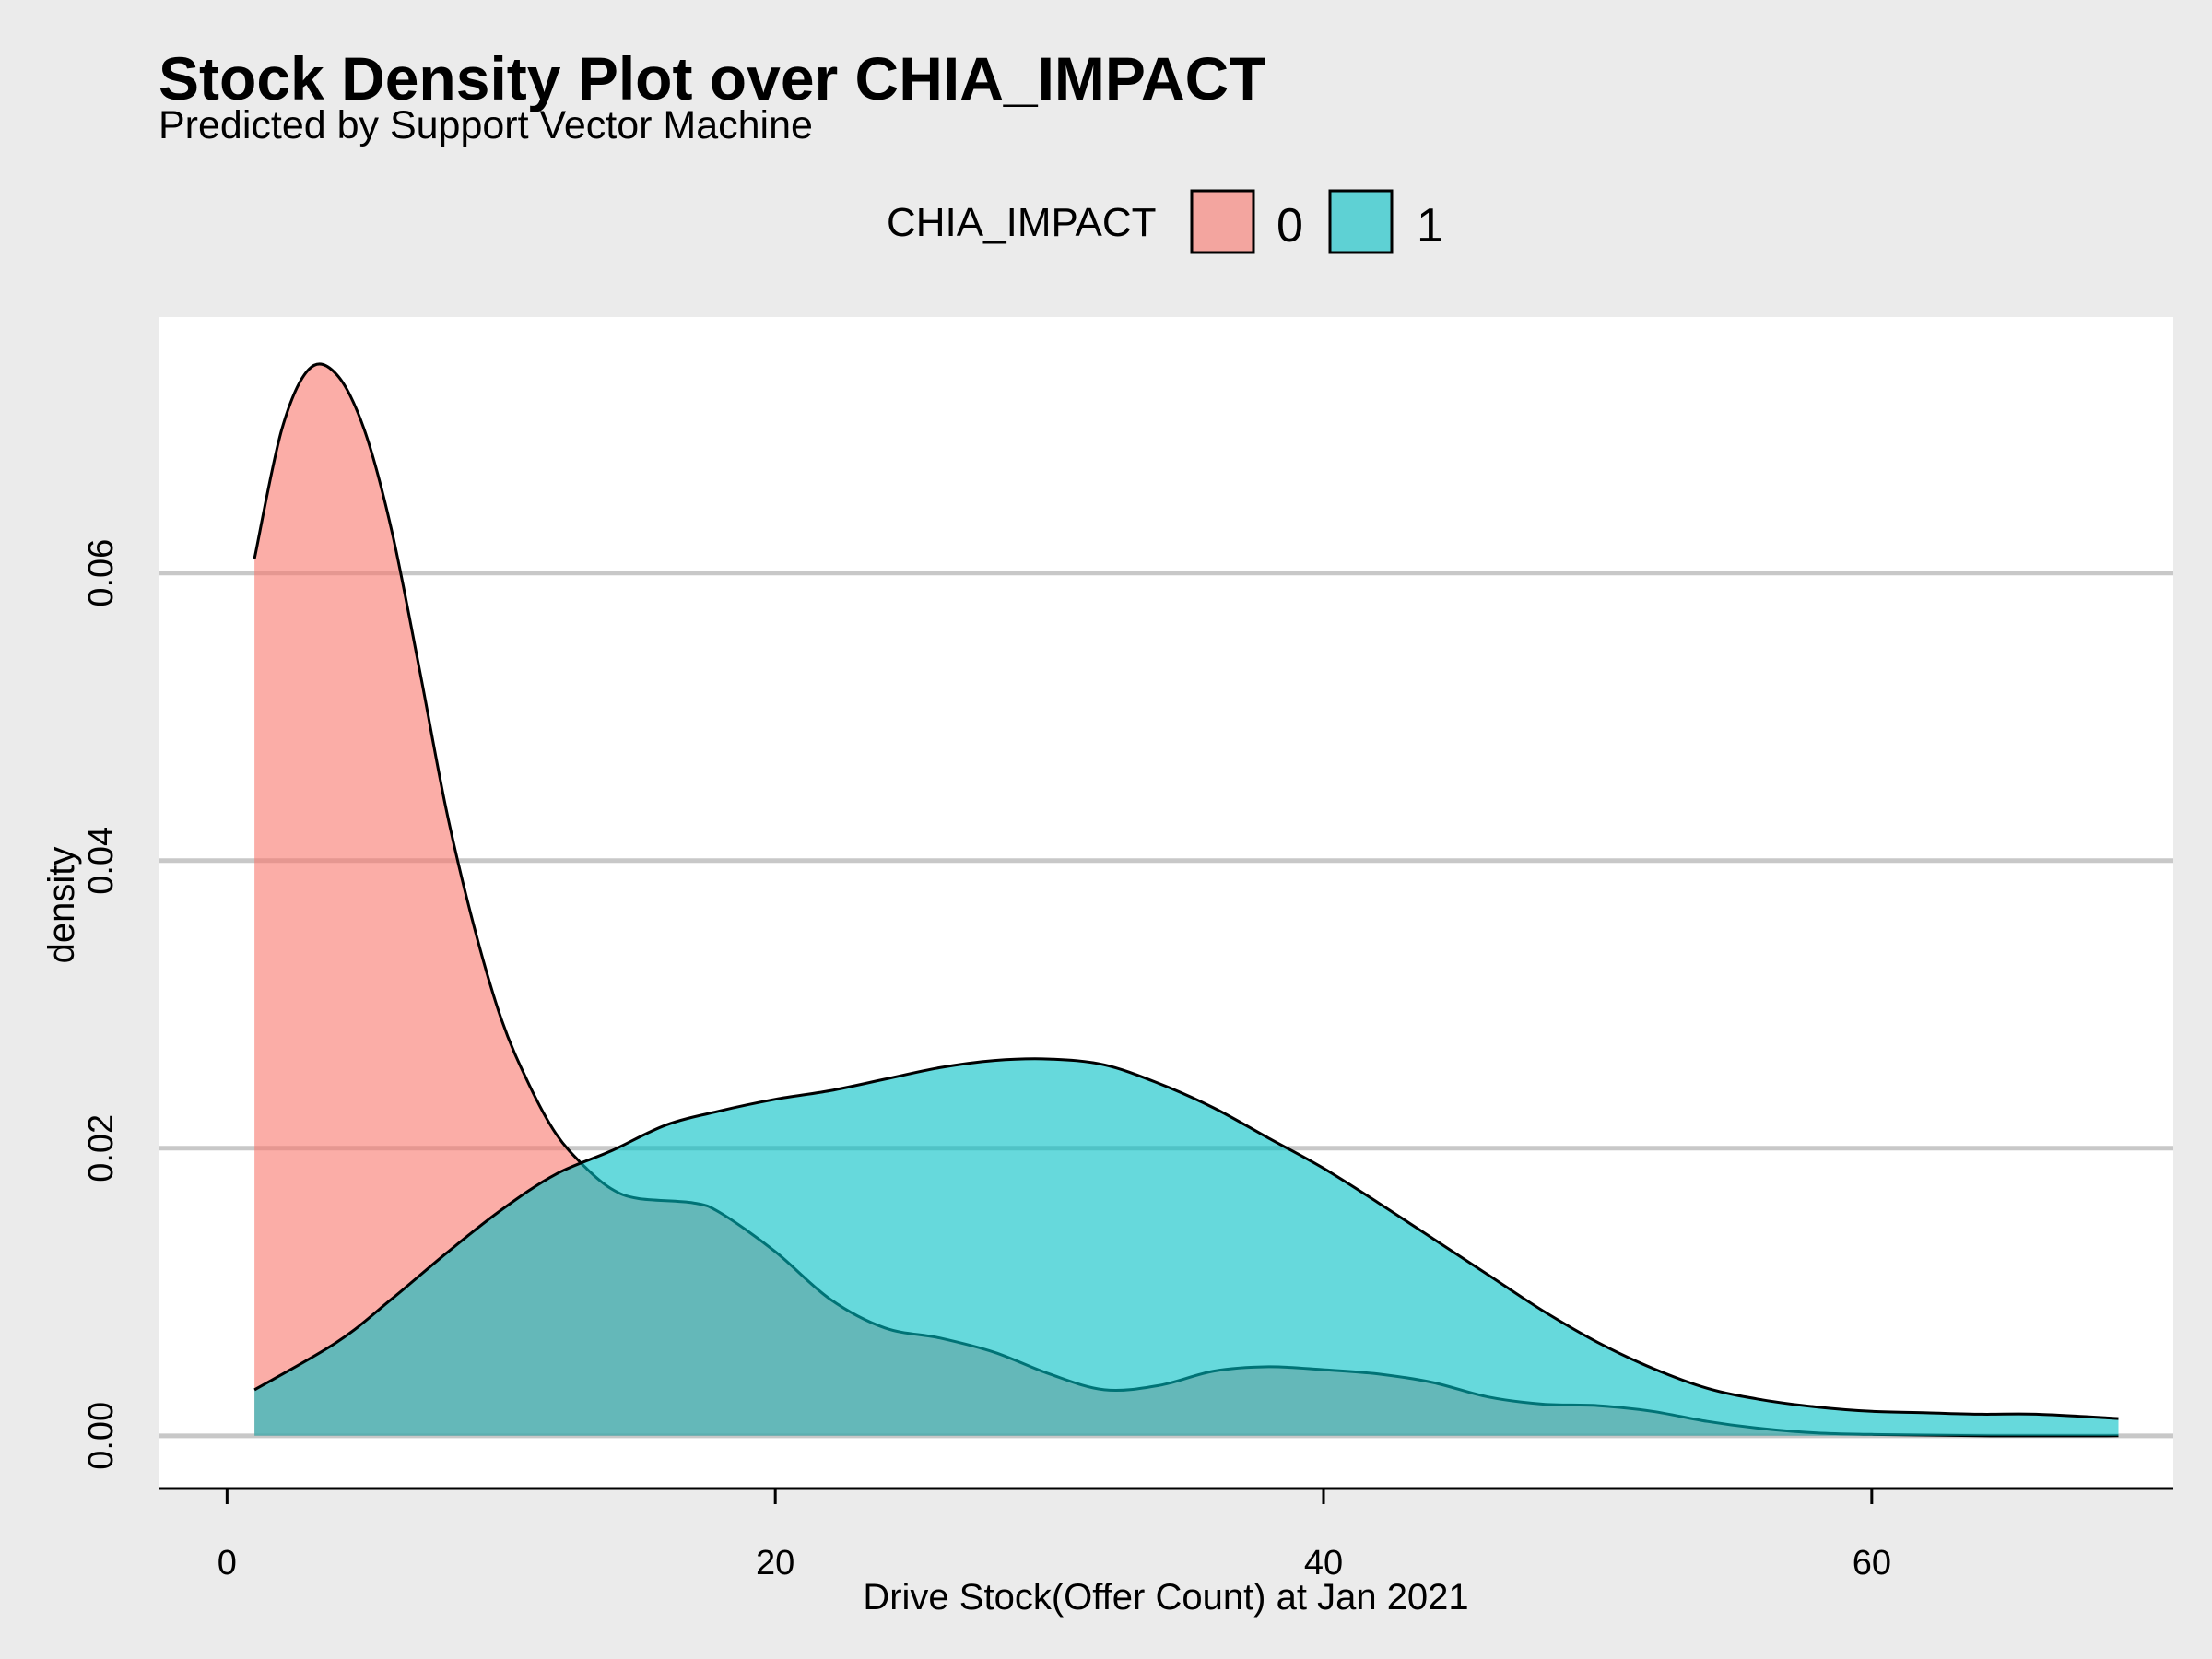  Describe the element at coordinates (1165, 221) in the screenshot. I see `legend: CHIA_IMPACT 0 1` at that location.